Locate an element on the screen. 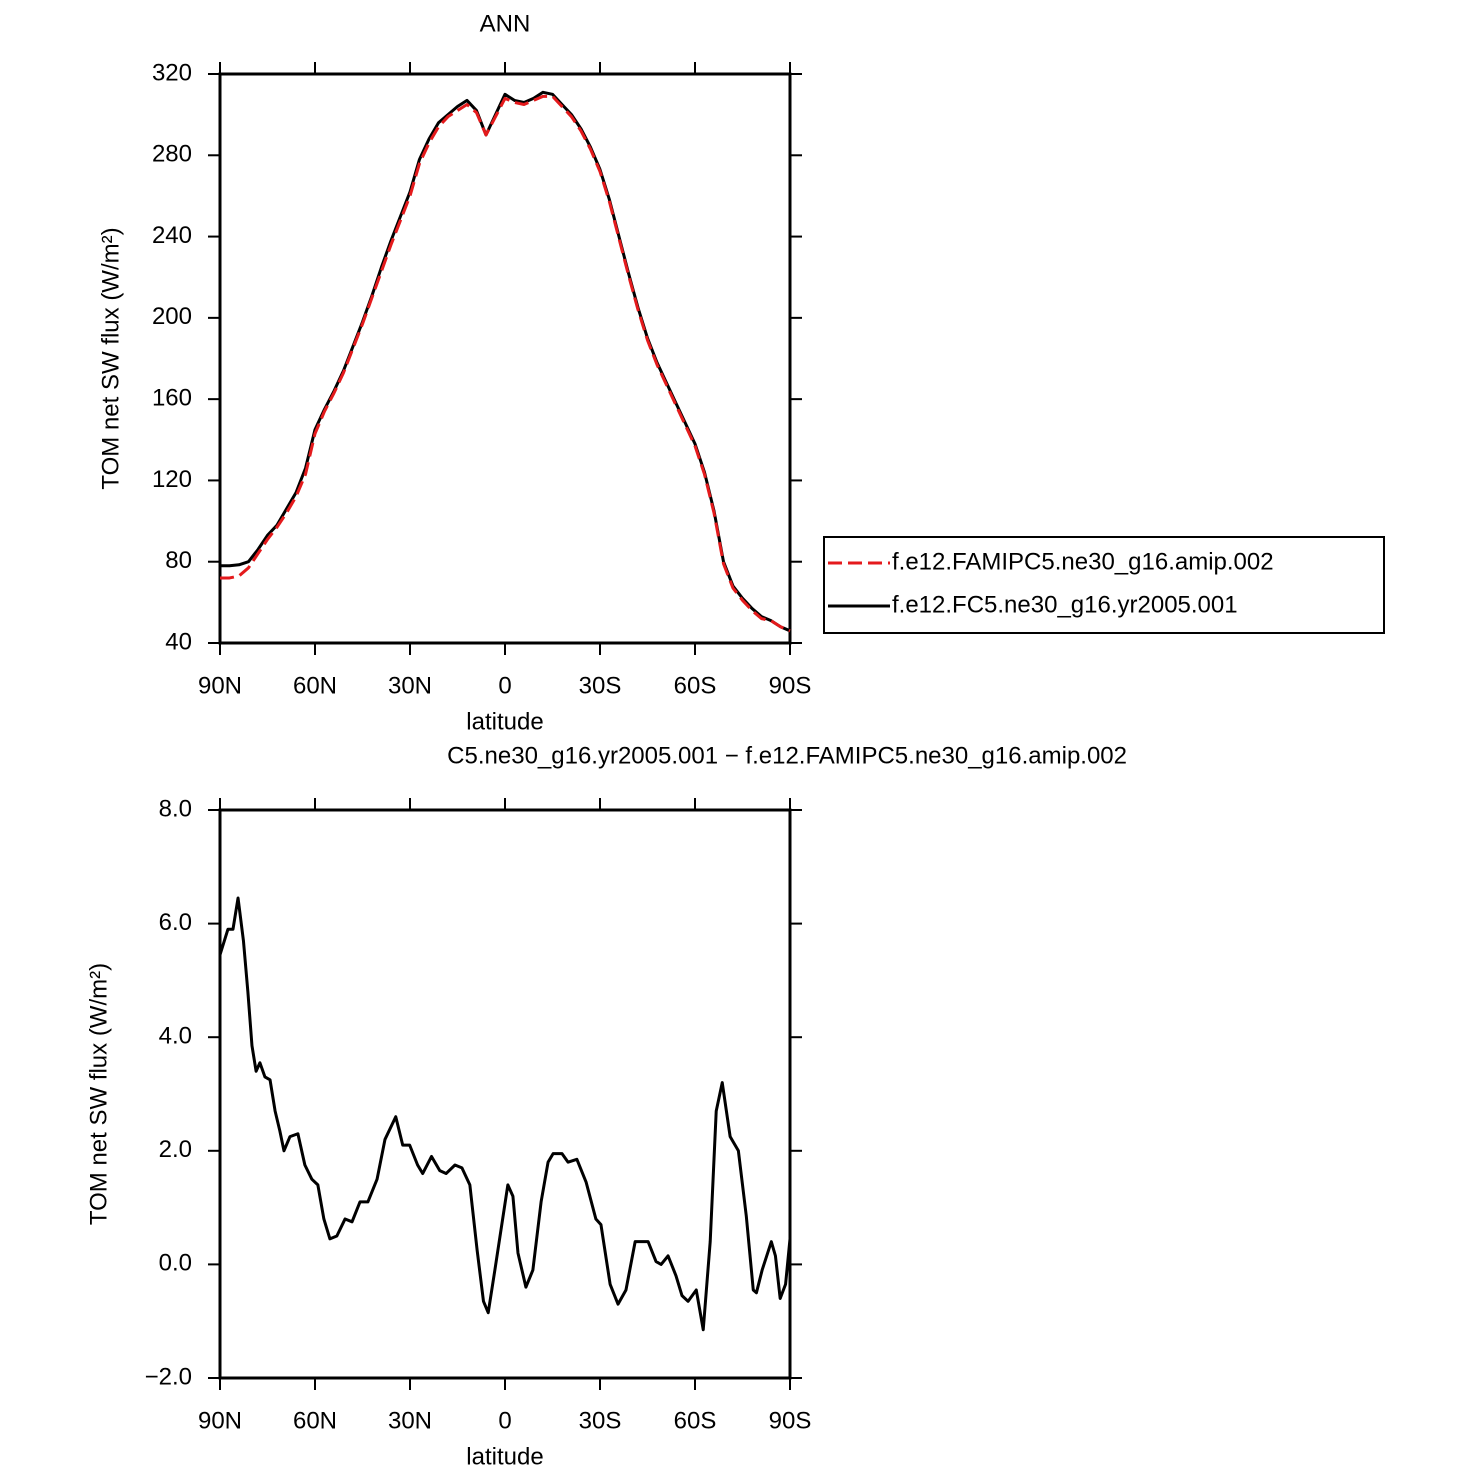 This screenshot has height=1480, width=1480. plot-frame is located at coordinates (505, 1094).